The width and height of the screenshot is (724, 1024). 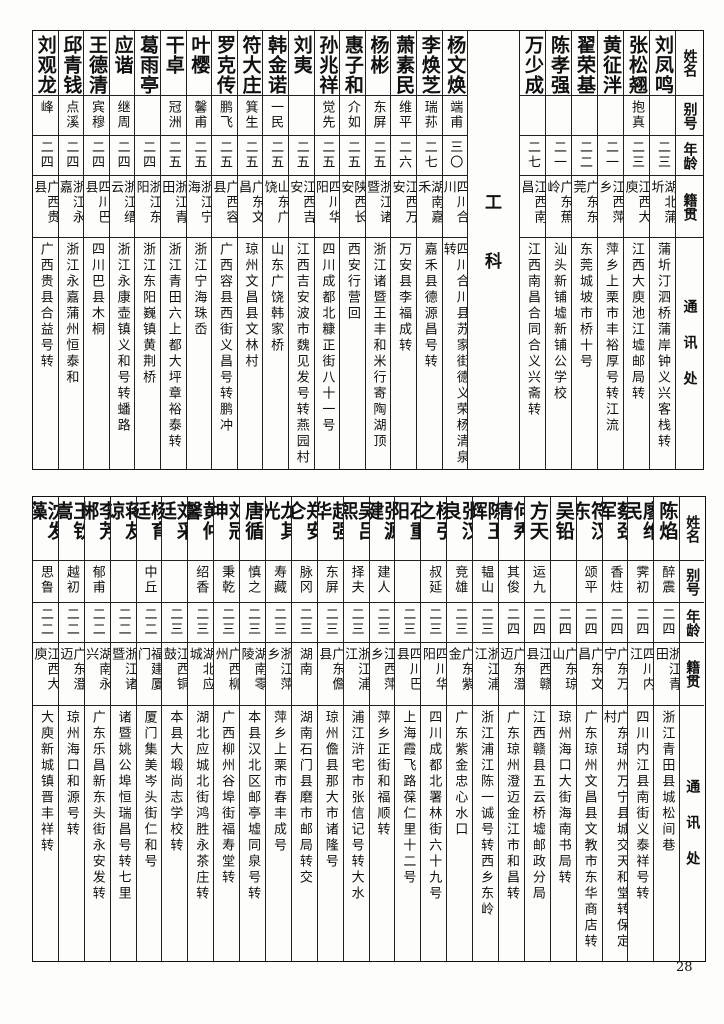 I want to click on origin-text: 四川巴县, so click(x=408, y=669).